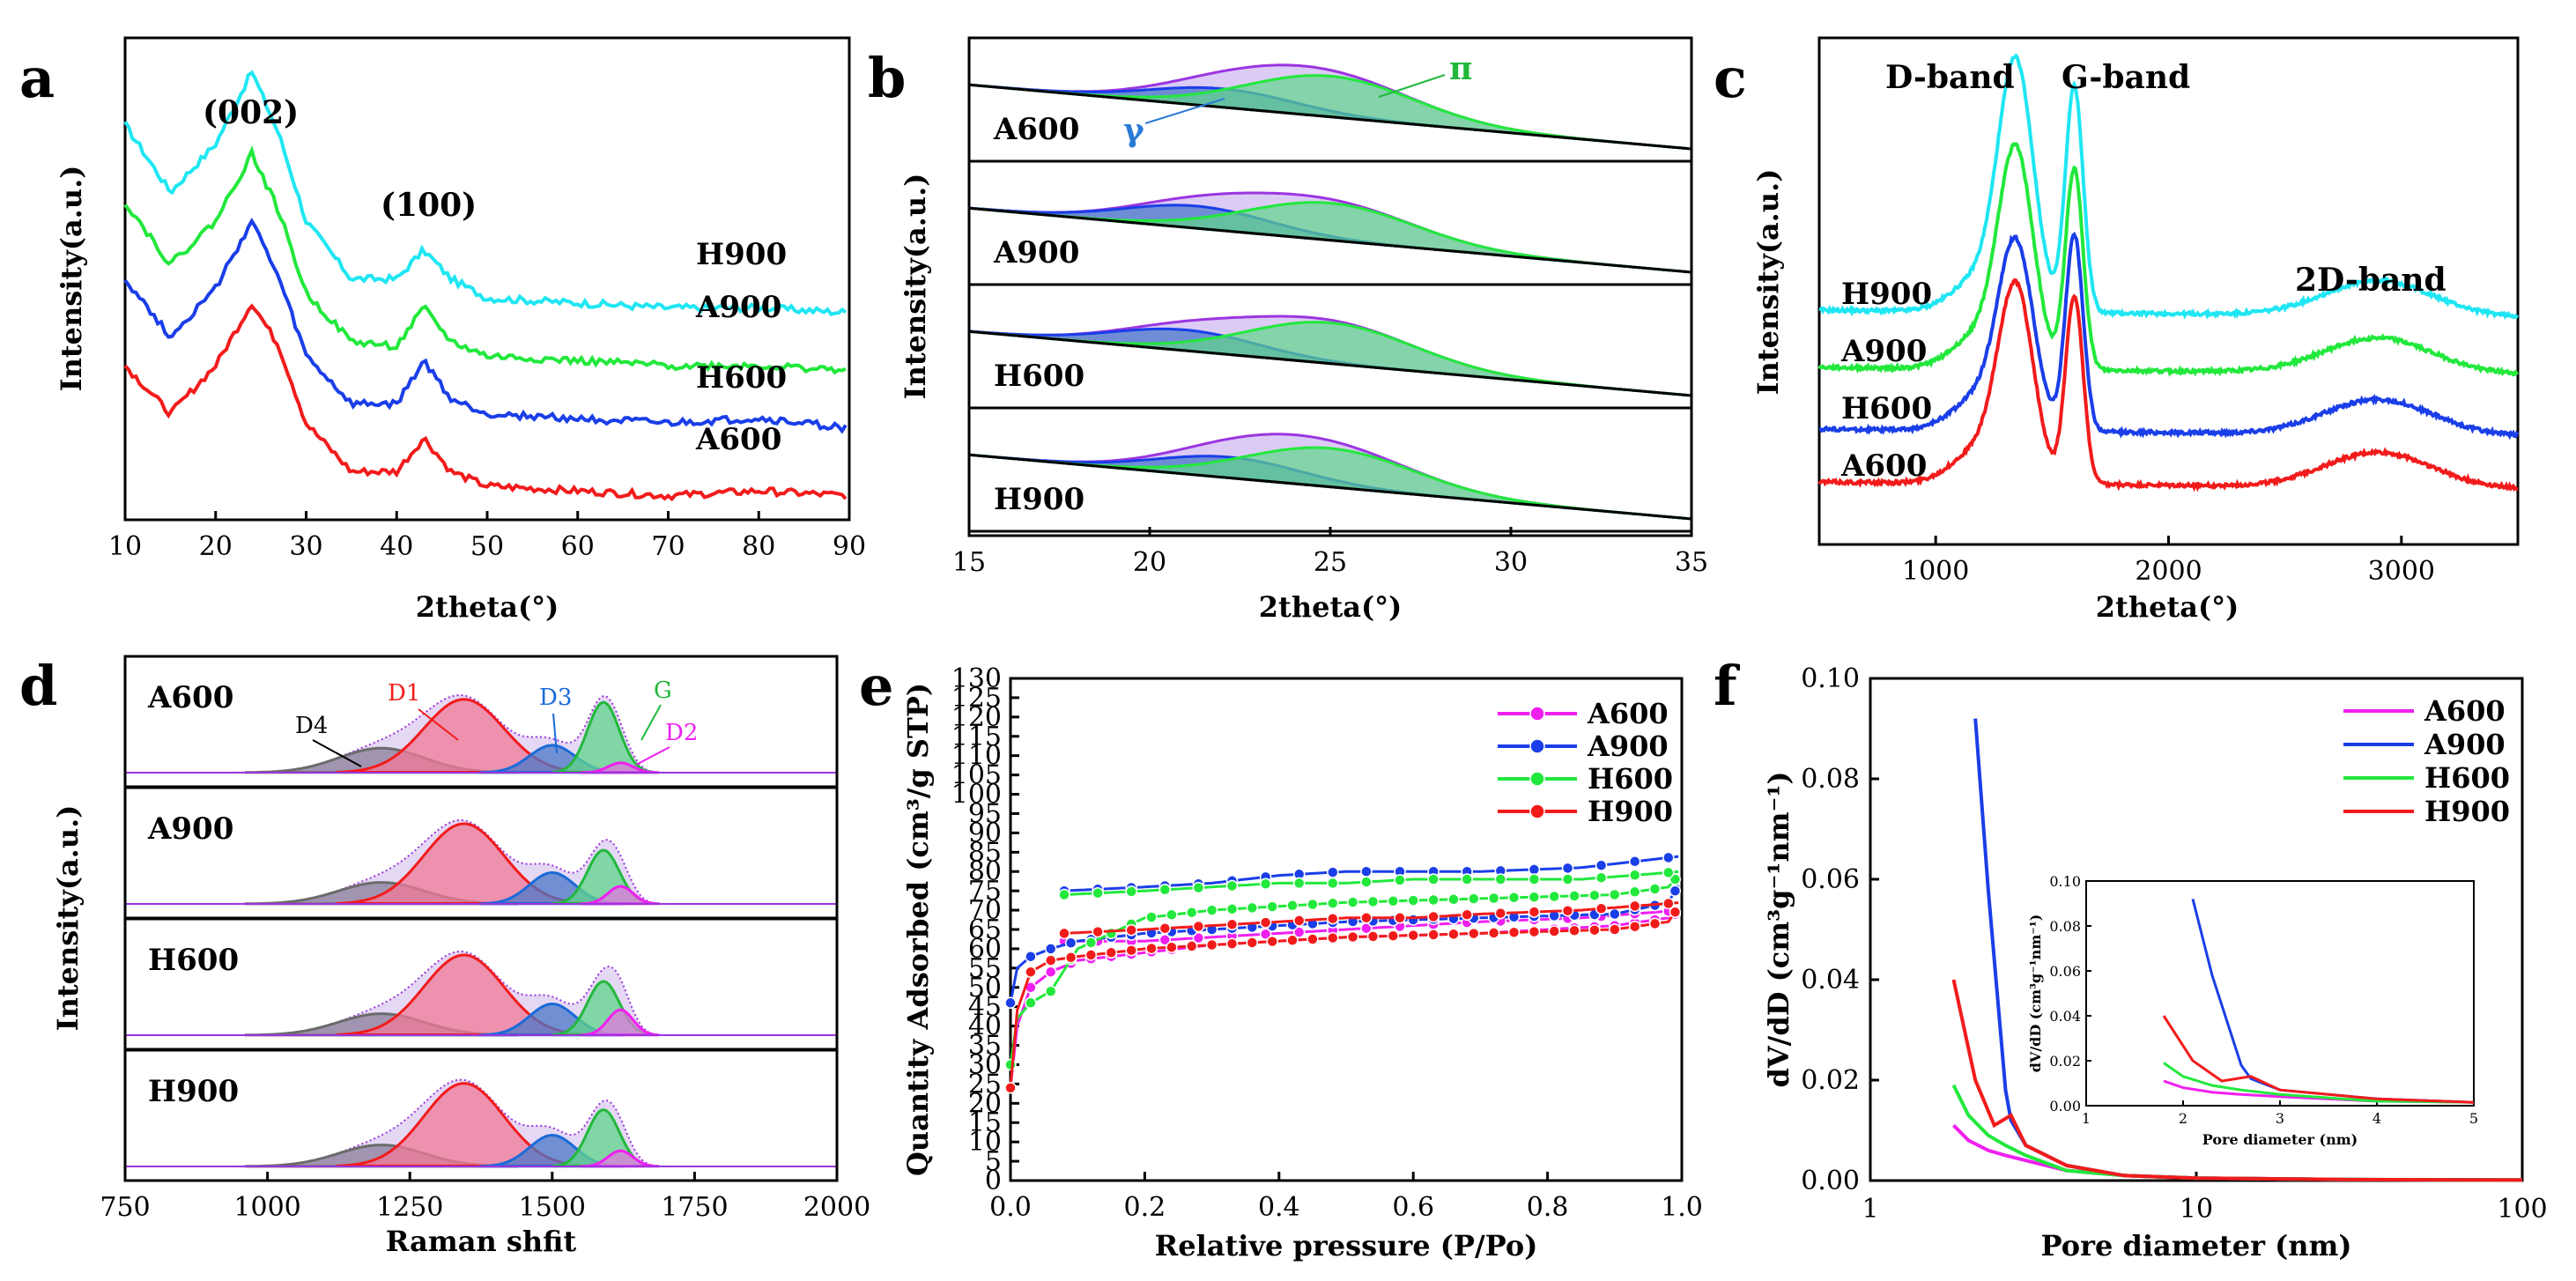 The image size is (2576, 1281). What do you see at coordinates (487, 546) in the screenshot?
I see `panel-a-xtick-label-50: 50` at bounding box center [487, 546].